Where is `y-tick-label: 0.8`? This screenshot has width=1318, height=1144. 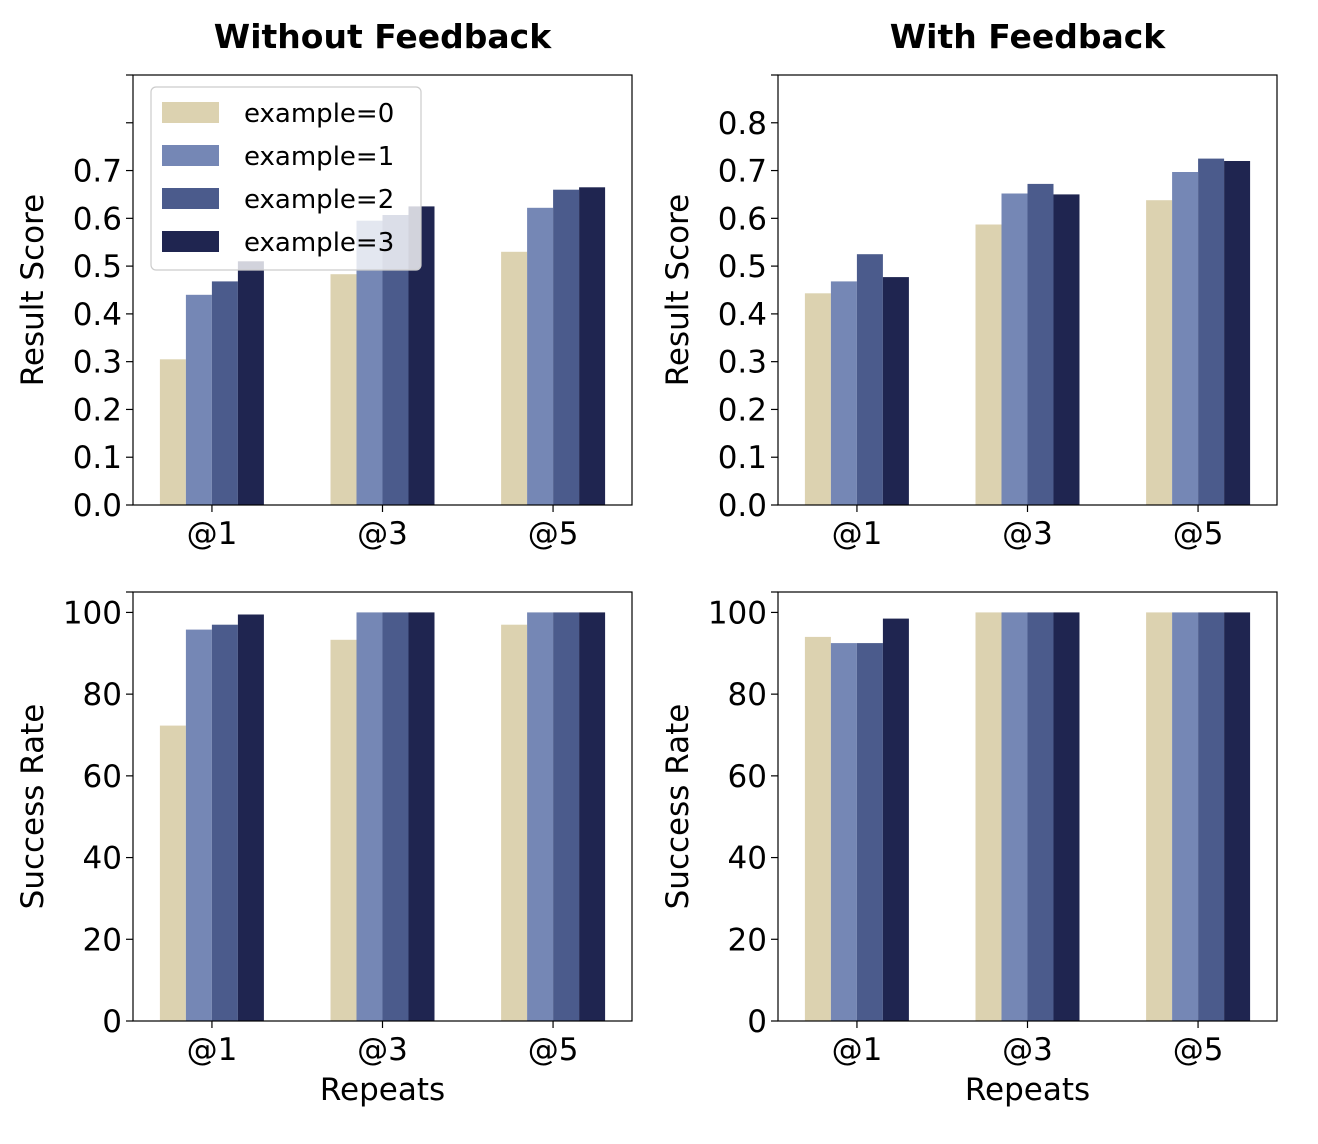 y-tick-label: 0.8 is located at coordinates (742, 124).